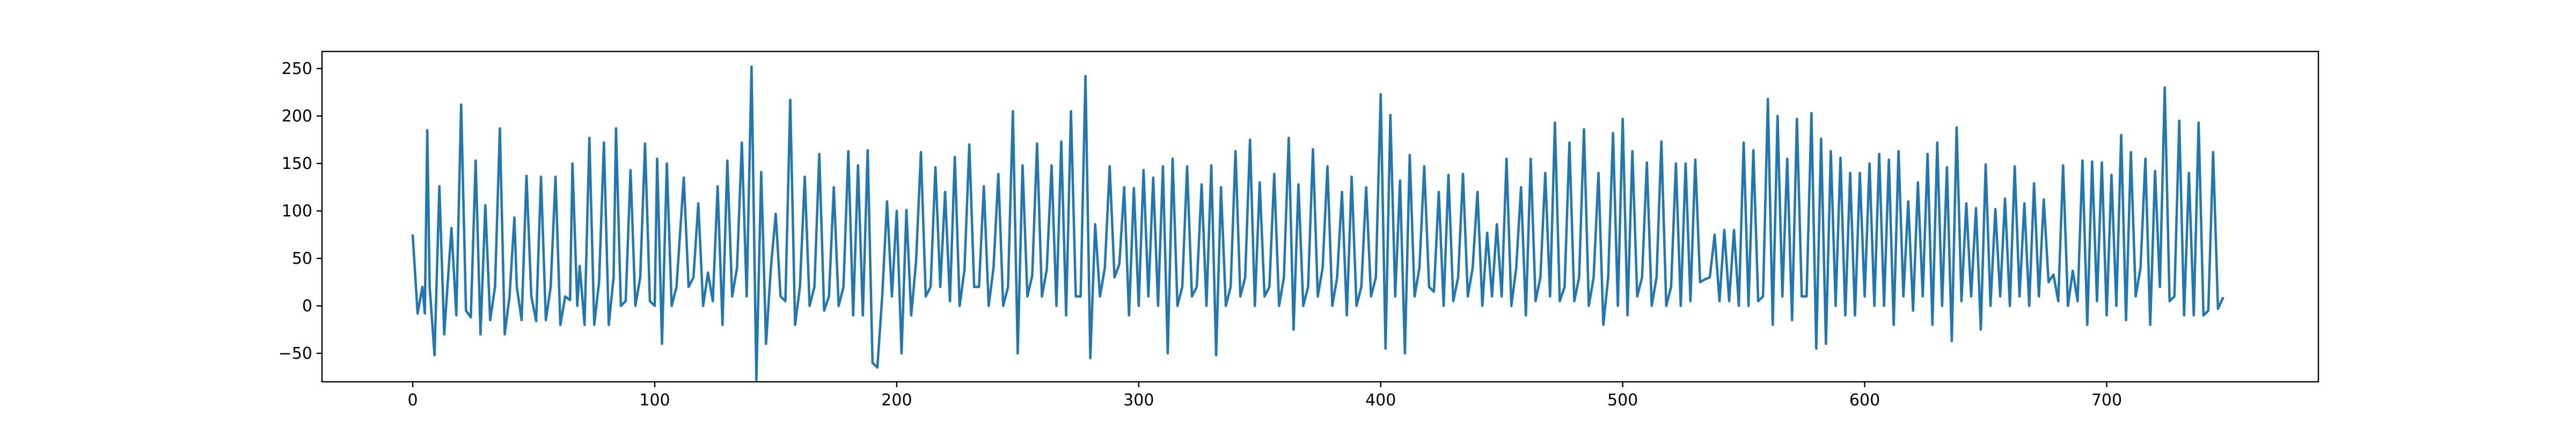 Image resolution: width=2576 pixels, height=429 pixels. What do you see at coordinates (1622, 400) in the screenshot?
I see `x-tick-label: 500` at bounding box center [1622, 400].